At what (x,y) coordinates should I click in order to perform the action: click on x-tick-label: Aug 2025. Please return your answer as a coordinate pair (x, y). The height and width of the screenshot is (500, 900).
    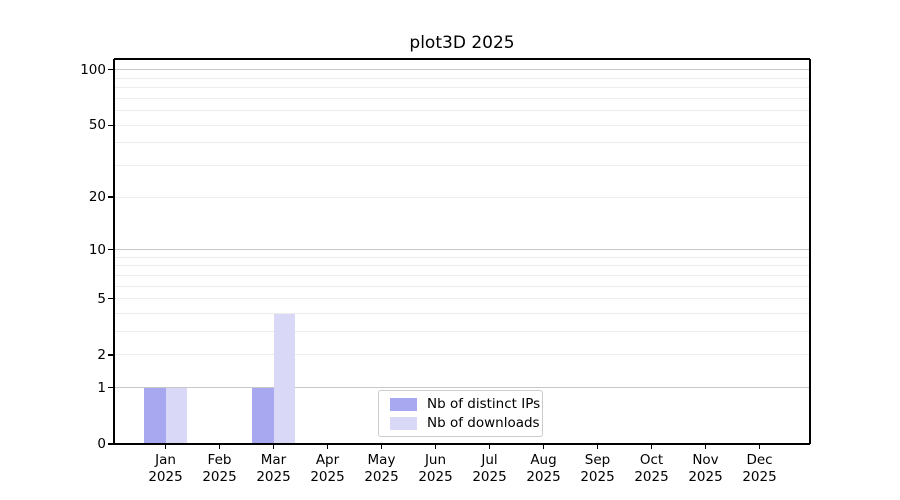
    Looking at the image, I should click on (544, 469).